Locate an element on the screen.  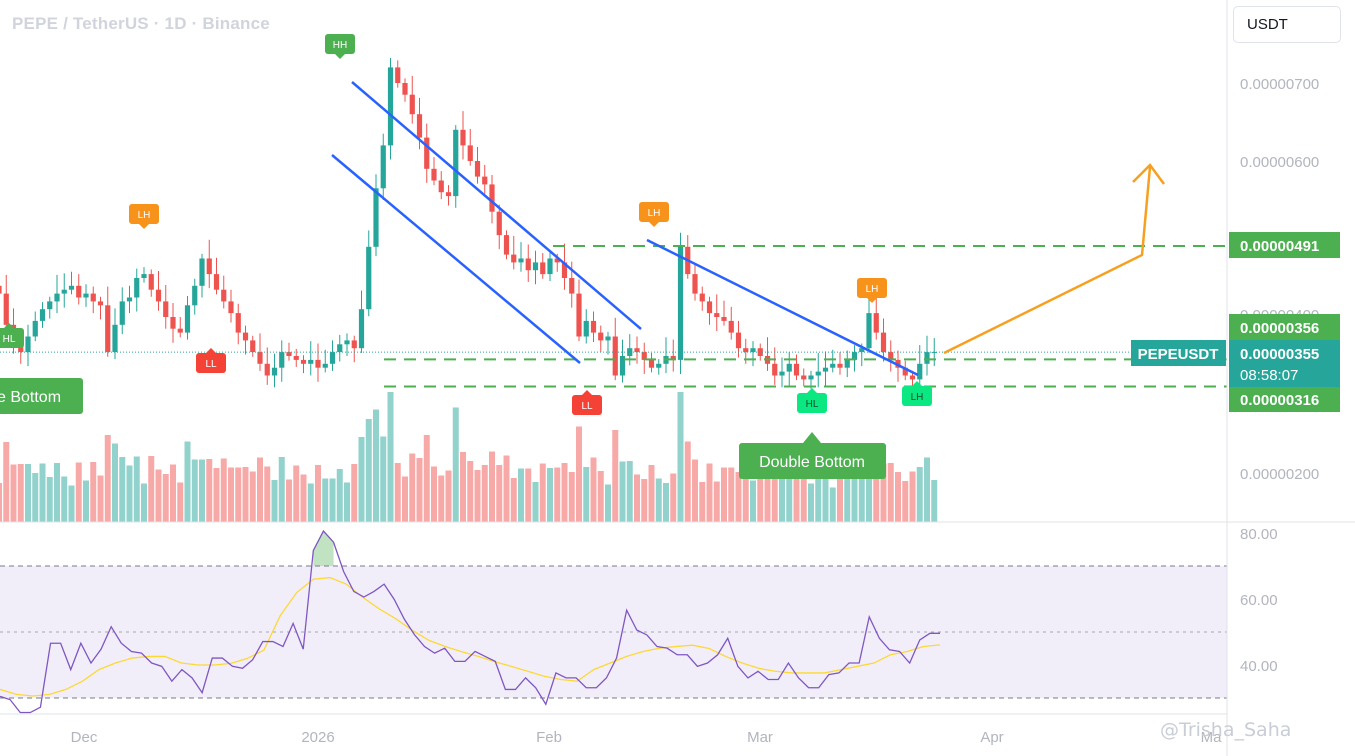
time-tick-label: Feb is located at coordinates (549, 737).